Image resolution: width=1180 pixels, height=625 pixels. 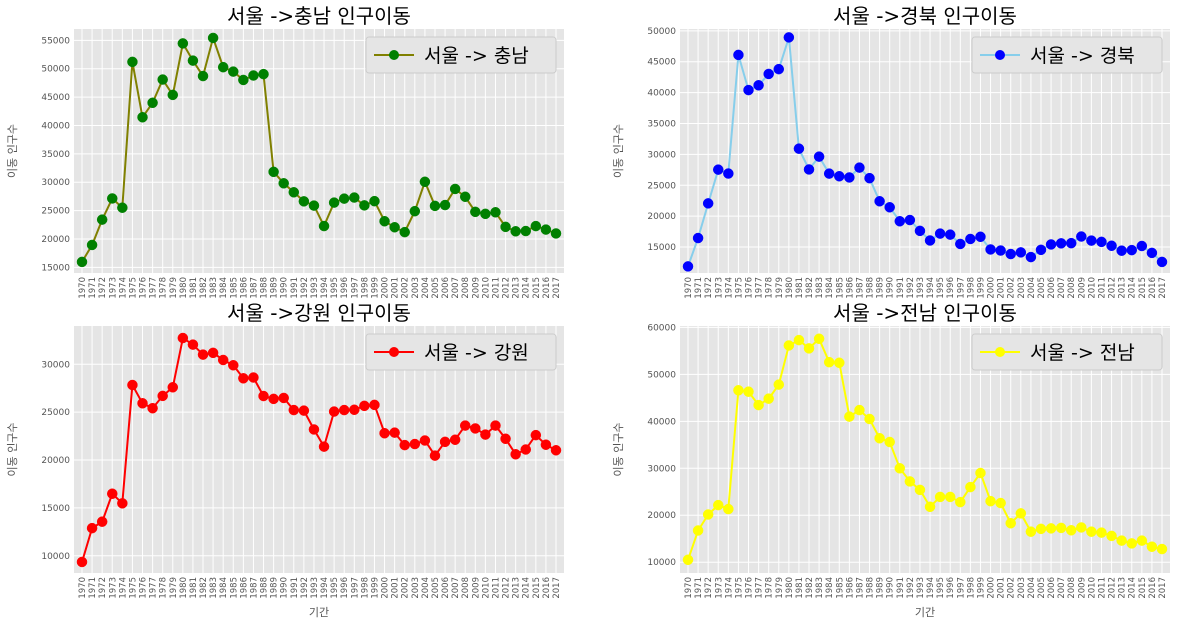 I want to click on x-tick-label: 1993, so click(x=315, y=288).